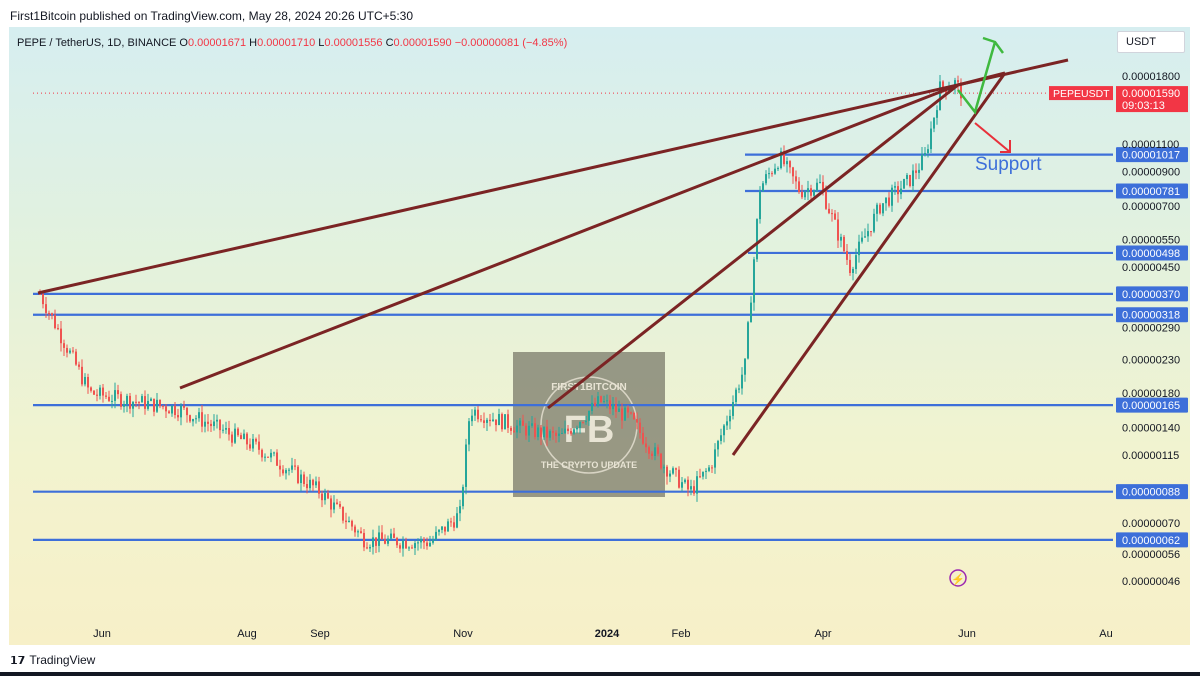  What do you see at coordinates (607, 634) in the screenshot?
I see `x-tick-label: 2024` at bounding box center [607, 634].